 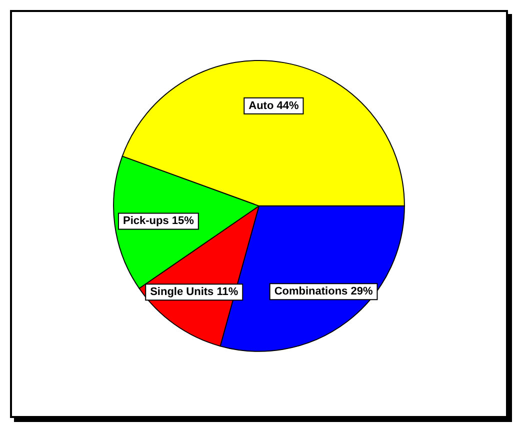 I want to click on slice-label: Single Units 11%, so click(x=194, y=292).